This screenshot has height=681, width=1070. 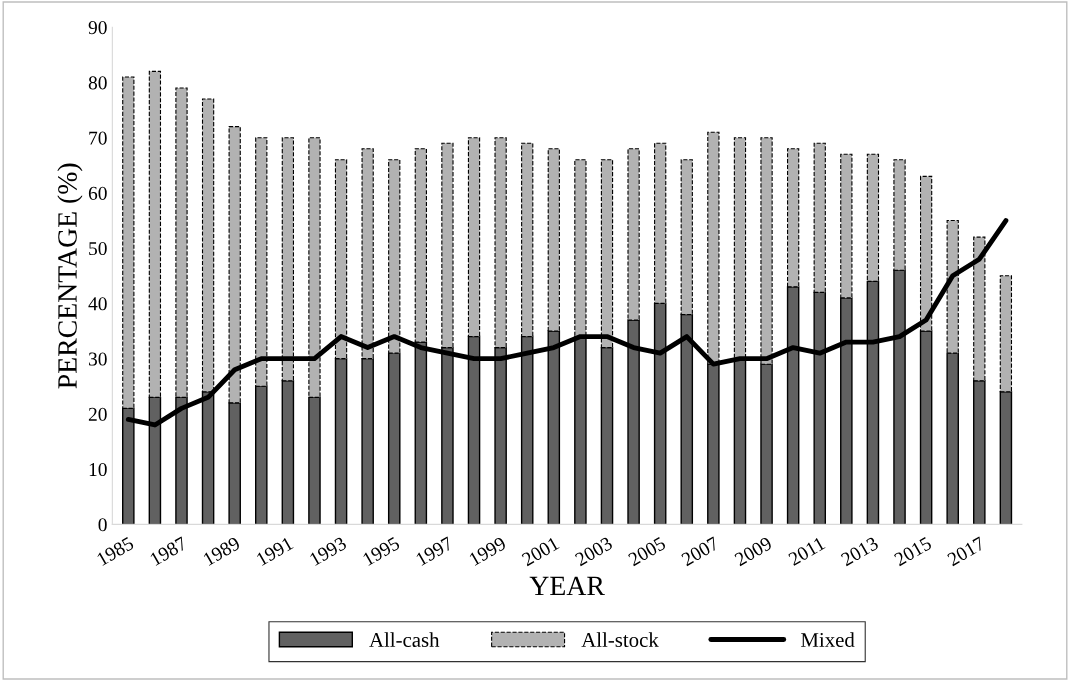 What do you see at coordinates (434, 551) in the screenshot?
I see `x-tick-label: 1997` at bounding box center [434, 551].